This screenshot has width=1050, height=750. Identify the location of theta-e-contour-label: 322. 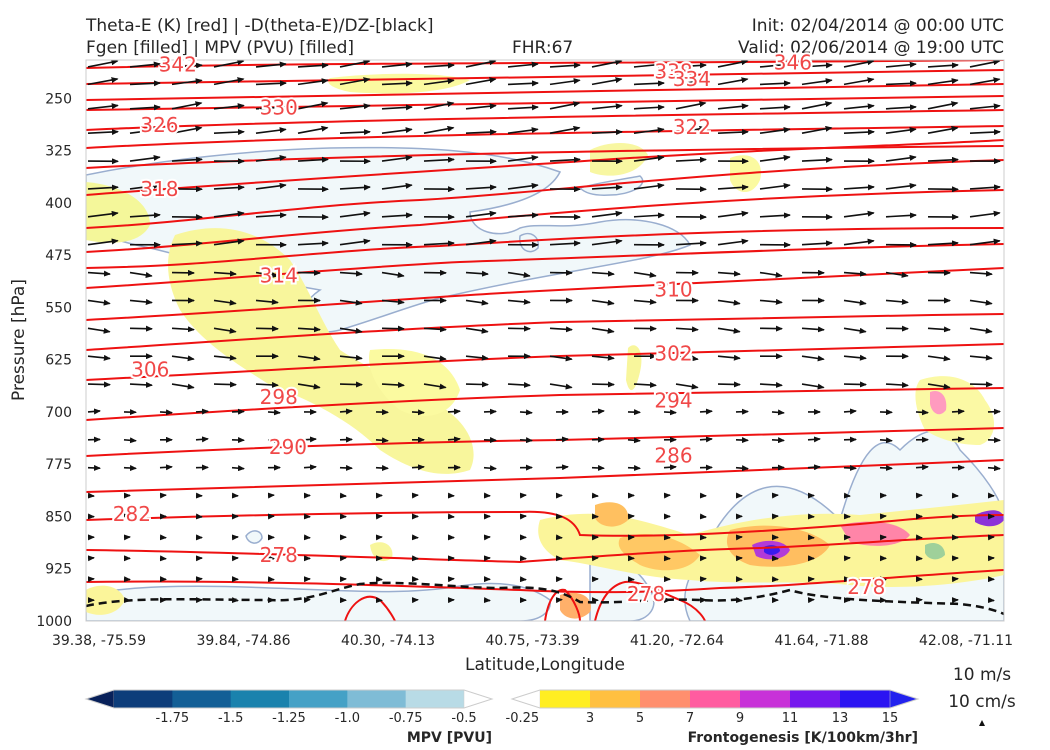
(692, 127).